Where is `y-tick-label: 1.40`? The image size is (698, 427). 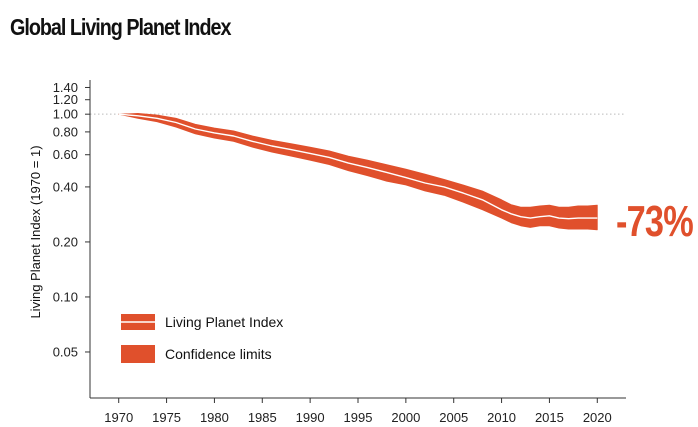 y-tick-label: 1.40 is located at coordinates (65, 87).